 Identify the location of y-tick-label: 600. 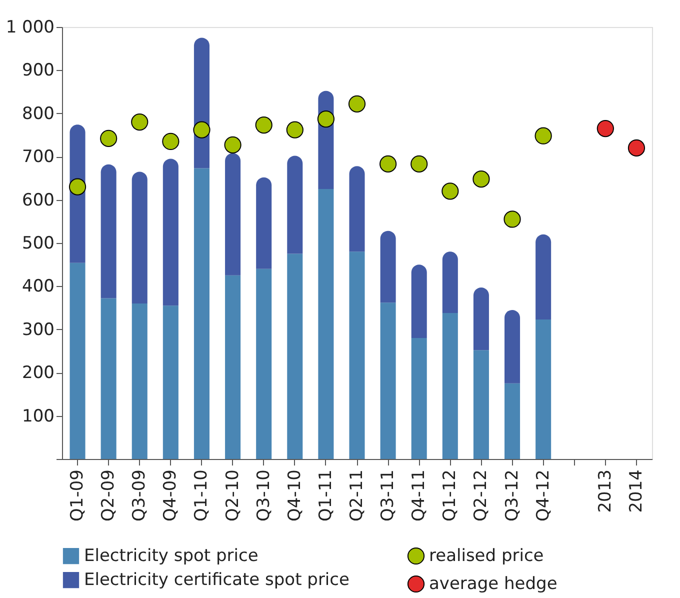
(38, 200).